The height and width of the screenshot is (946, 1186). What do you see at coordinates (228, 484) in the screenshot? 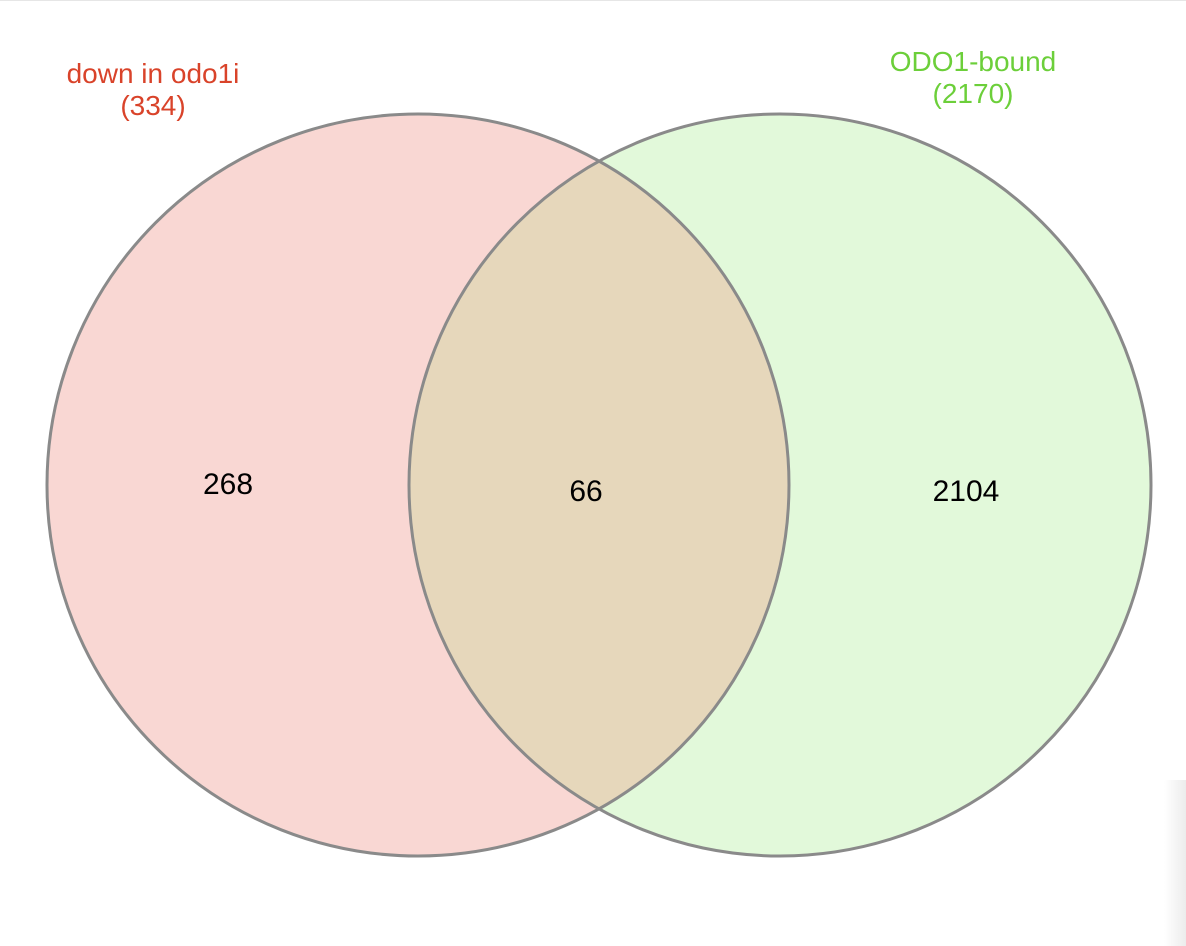
I see `count-left-only: 268` at bounding box center [228, 484].